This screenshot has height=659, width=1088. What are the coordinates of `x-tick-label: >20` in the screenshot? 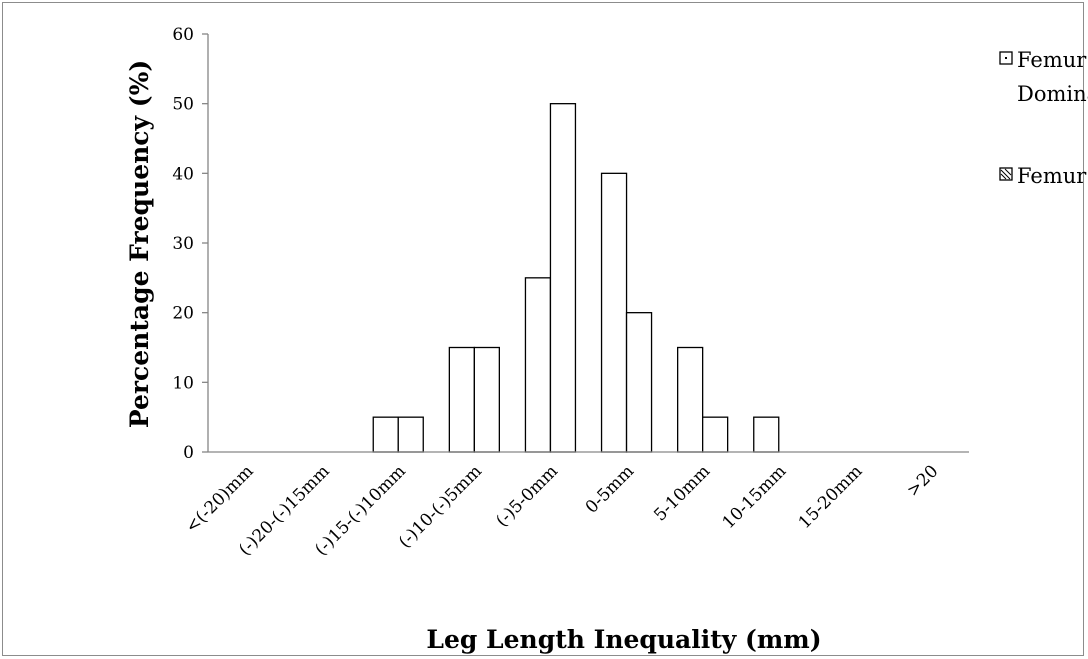 It's located at (923, 481).